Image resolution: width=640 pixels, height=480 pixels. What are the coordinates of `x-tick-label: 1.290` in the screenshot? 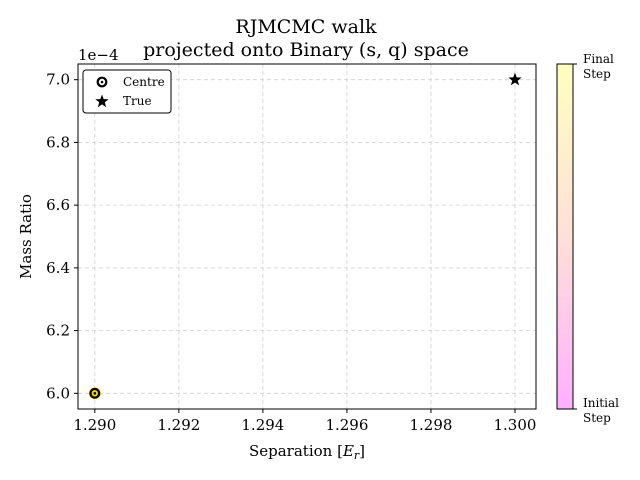 It's located at (94, 425).